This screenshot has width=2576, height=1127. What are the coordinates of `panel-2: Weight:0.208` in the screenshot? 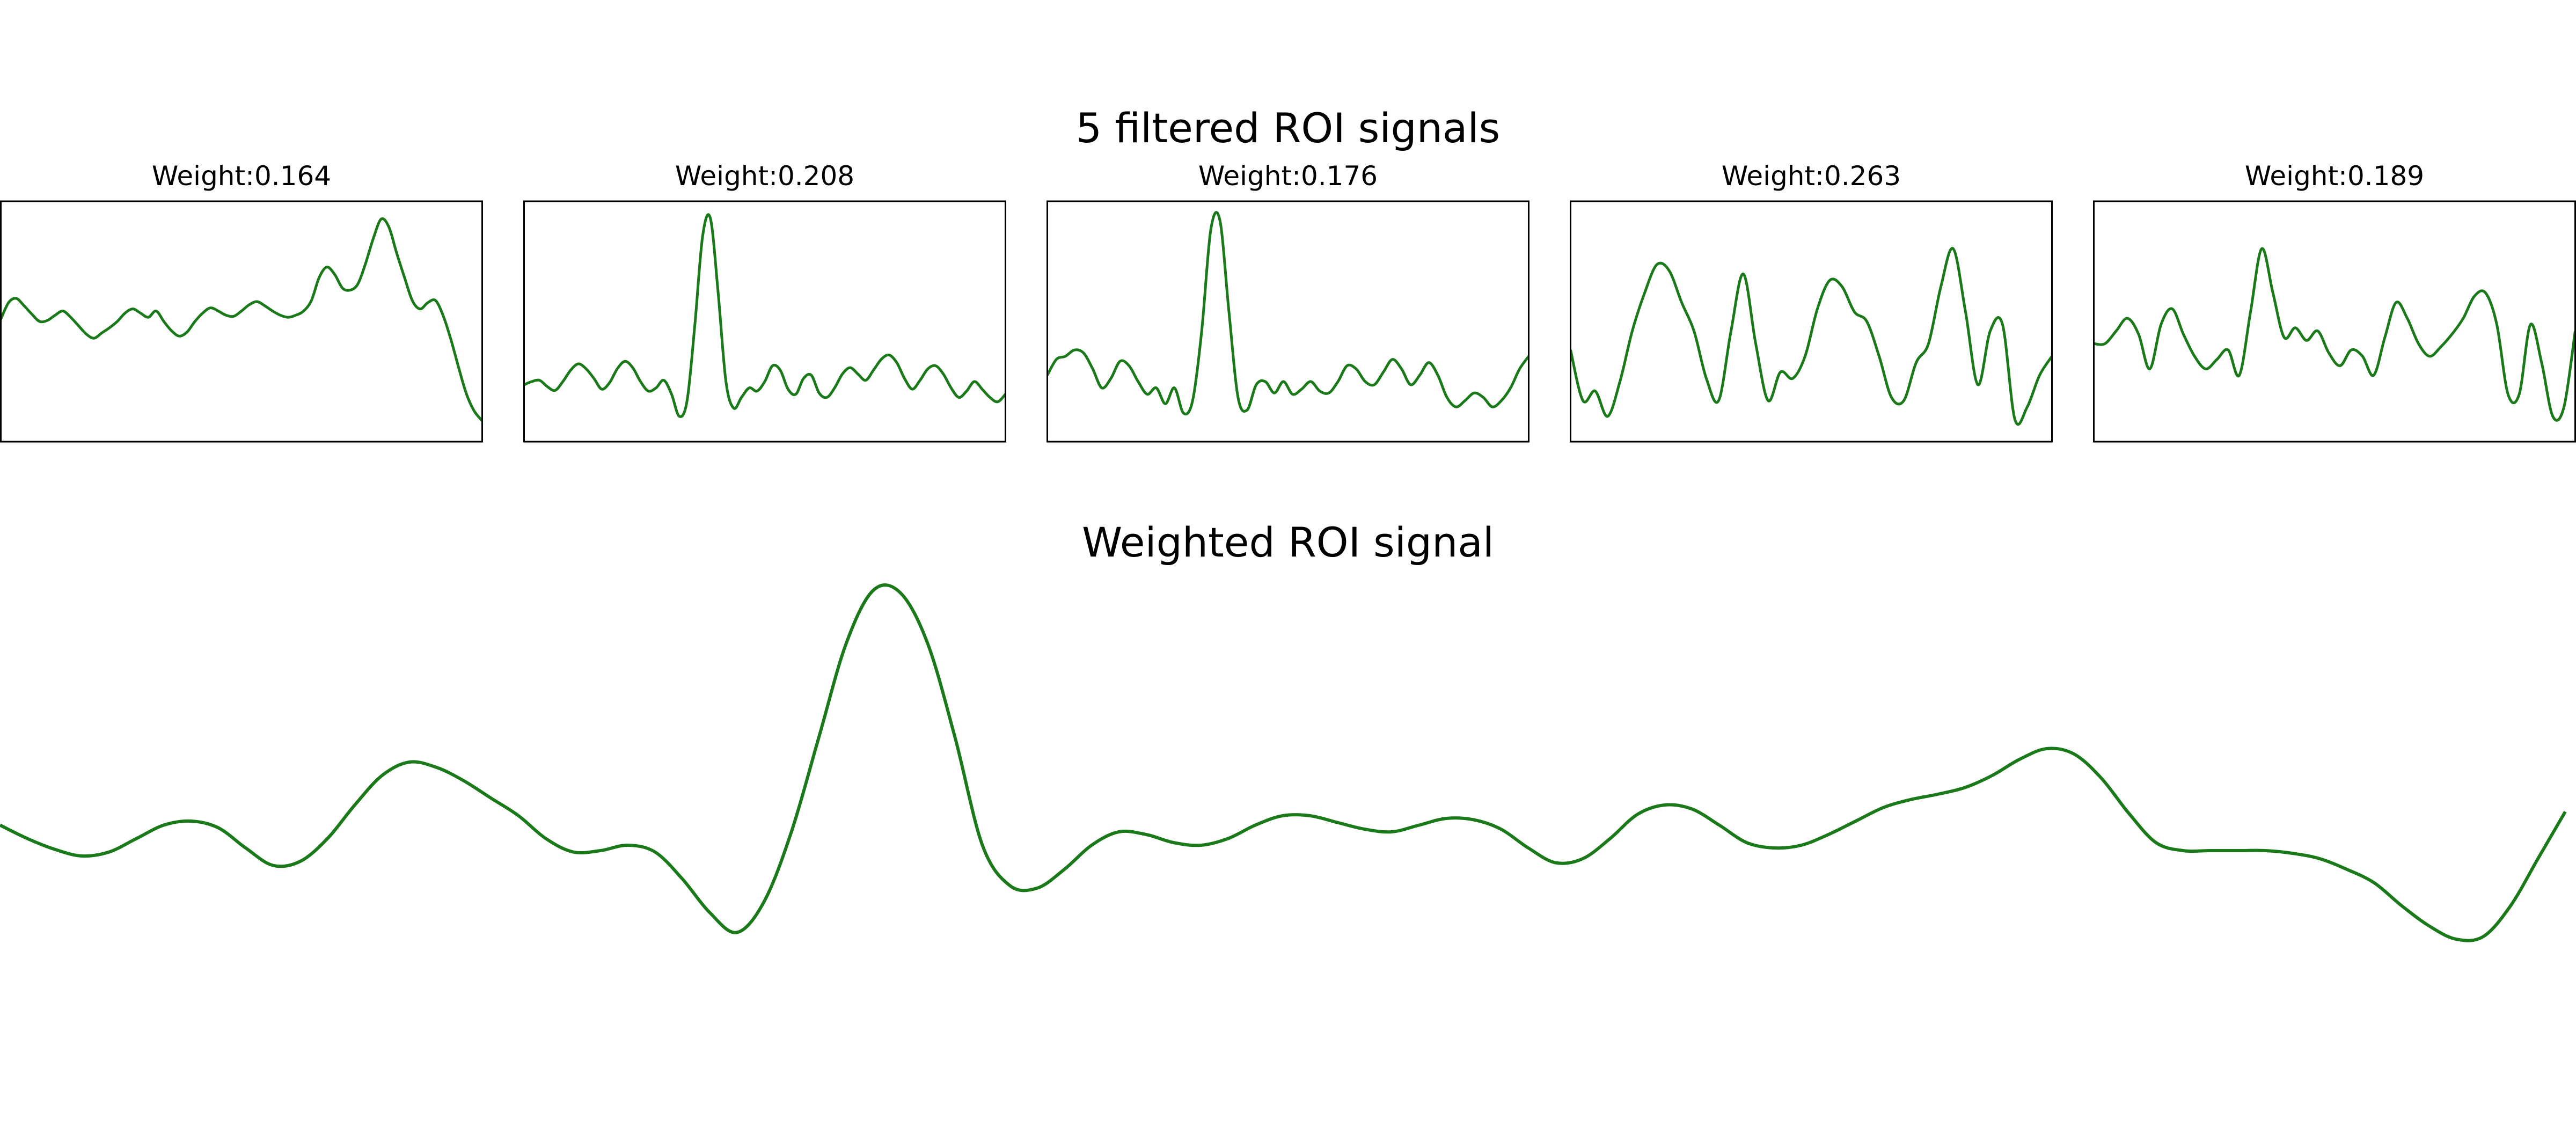 It's located at (764, 301).